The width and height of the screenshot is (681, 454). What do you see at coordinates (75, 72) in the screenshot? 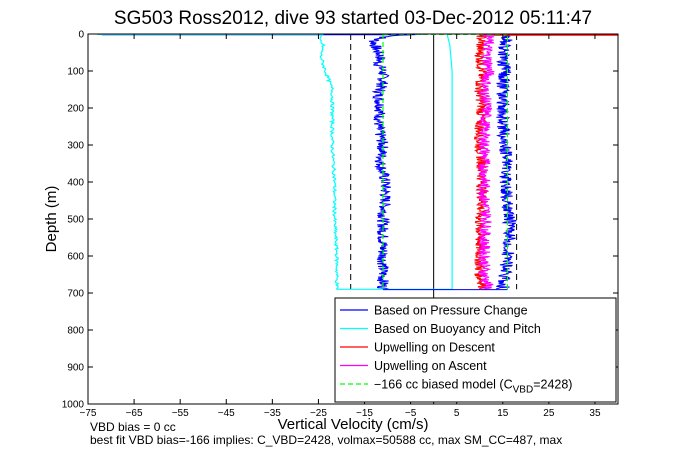
I see `y-tick-label: 100` at bounding box center [75, 72].